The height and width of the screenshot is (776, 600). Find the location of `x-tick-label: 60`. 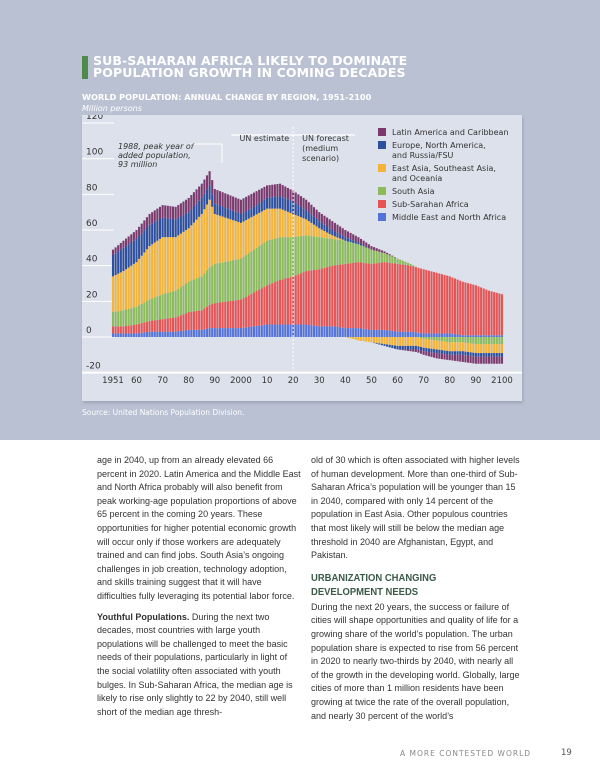

x-tick-label: 60 is located at coordinates (136, 381).